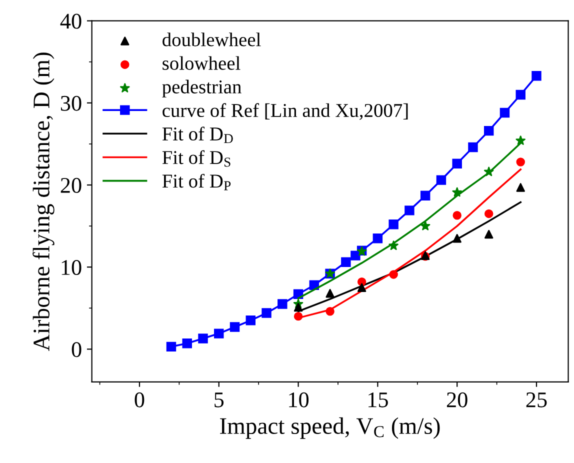  Describe the element at coordinates (378, 400) in the screenshot. I see `x-tick-label: 15` at that location.